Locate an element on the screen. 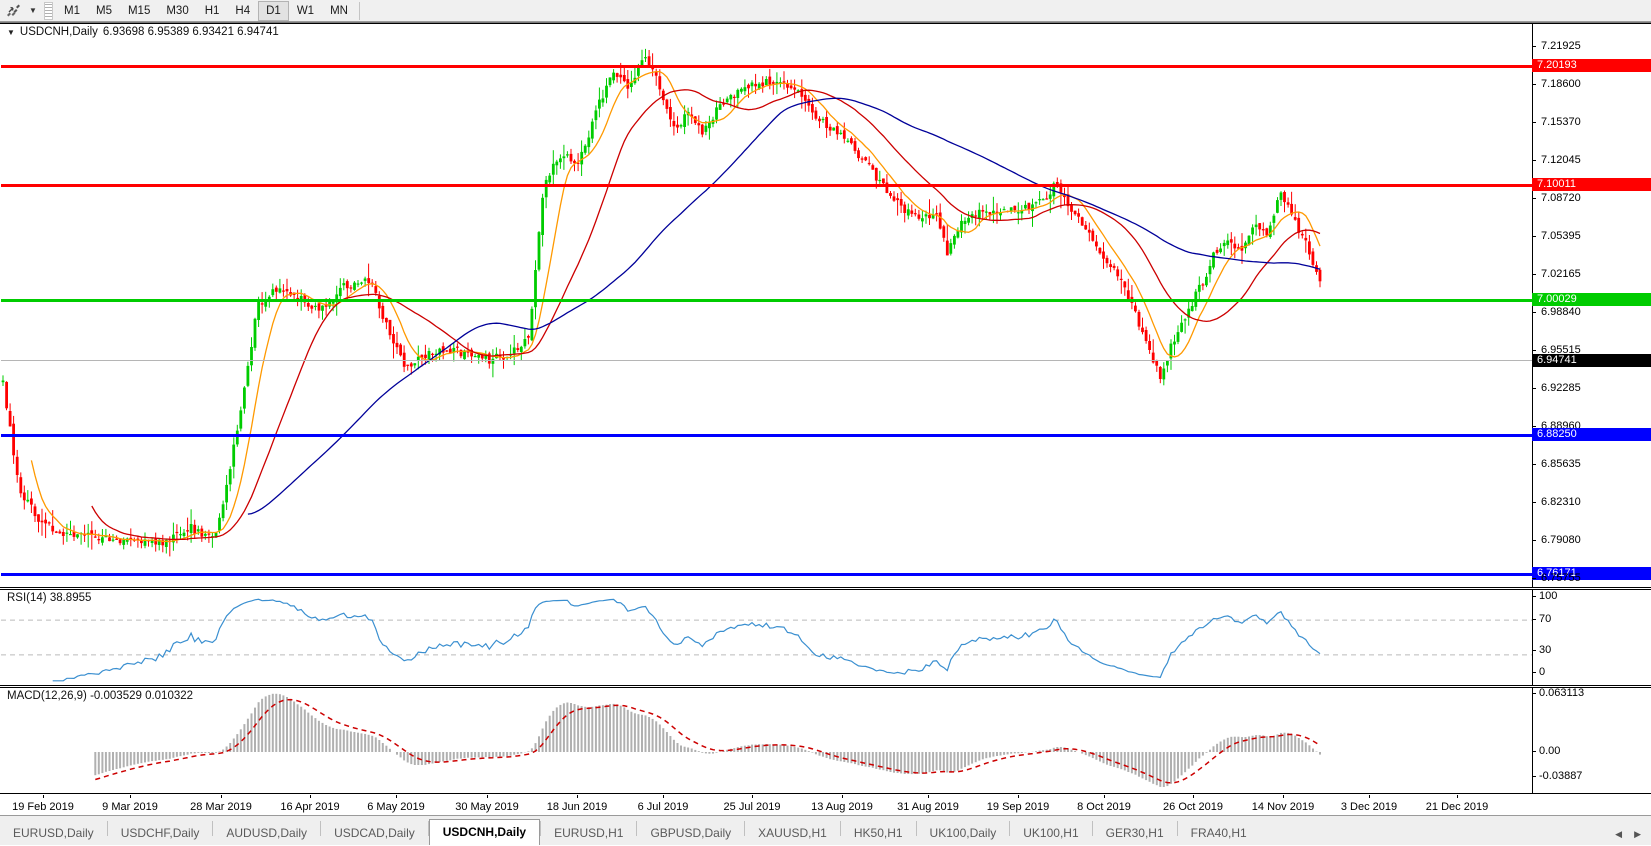  price-tick: 7.05395 is located at coordinates (1591, 236).